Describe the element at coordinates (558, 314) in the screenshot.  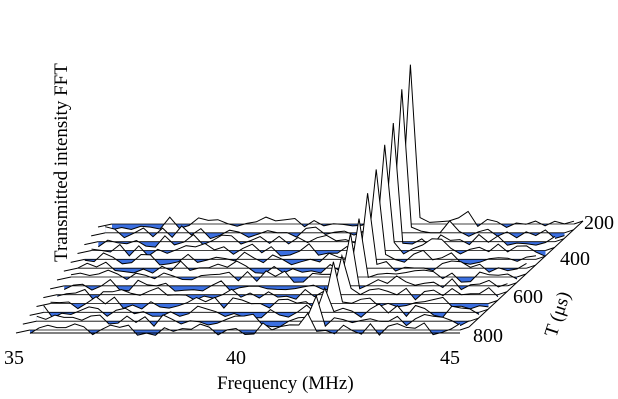
I see `z-axis-title: T (μs)` at that location.